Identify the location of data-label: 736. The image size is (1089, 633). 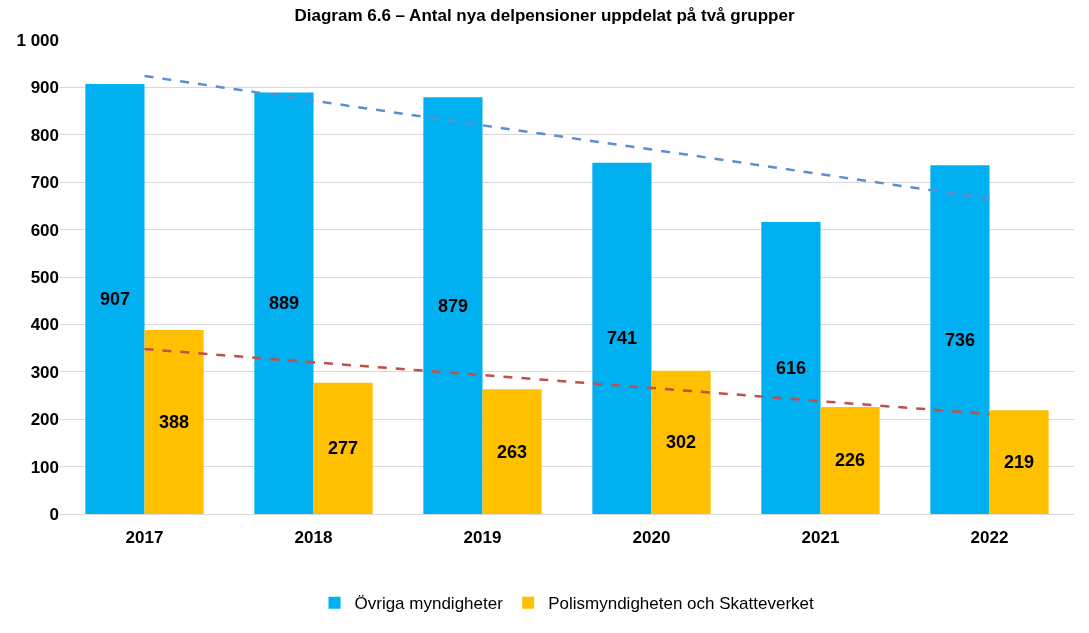
(959, 339).